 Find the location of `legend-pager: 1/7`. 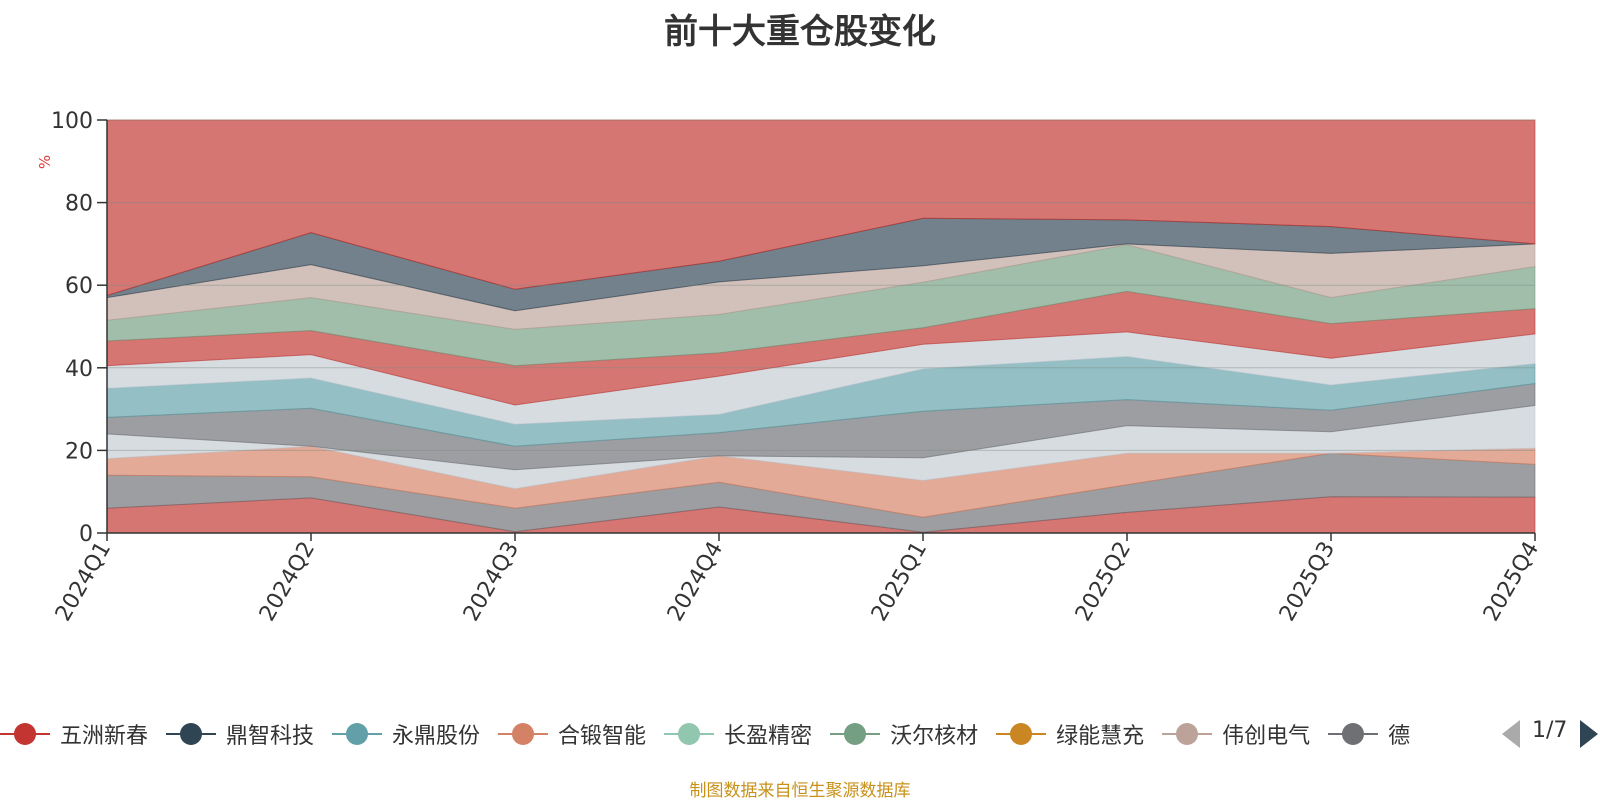

legend-pager: 1/7 is located at coordinates (1548, 734).